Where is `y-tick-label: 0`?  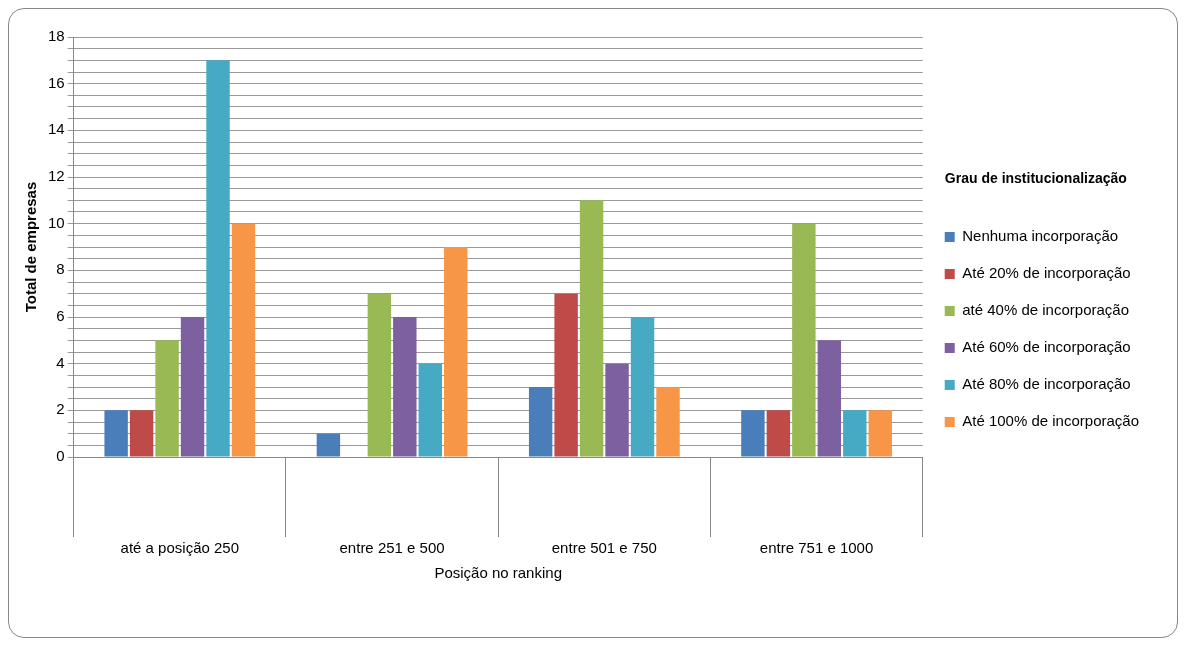 y-tick-label: 0 is located at coordinates (60, 456).